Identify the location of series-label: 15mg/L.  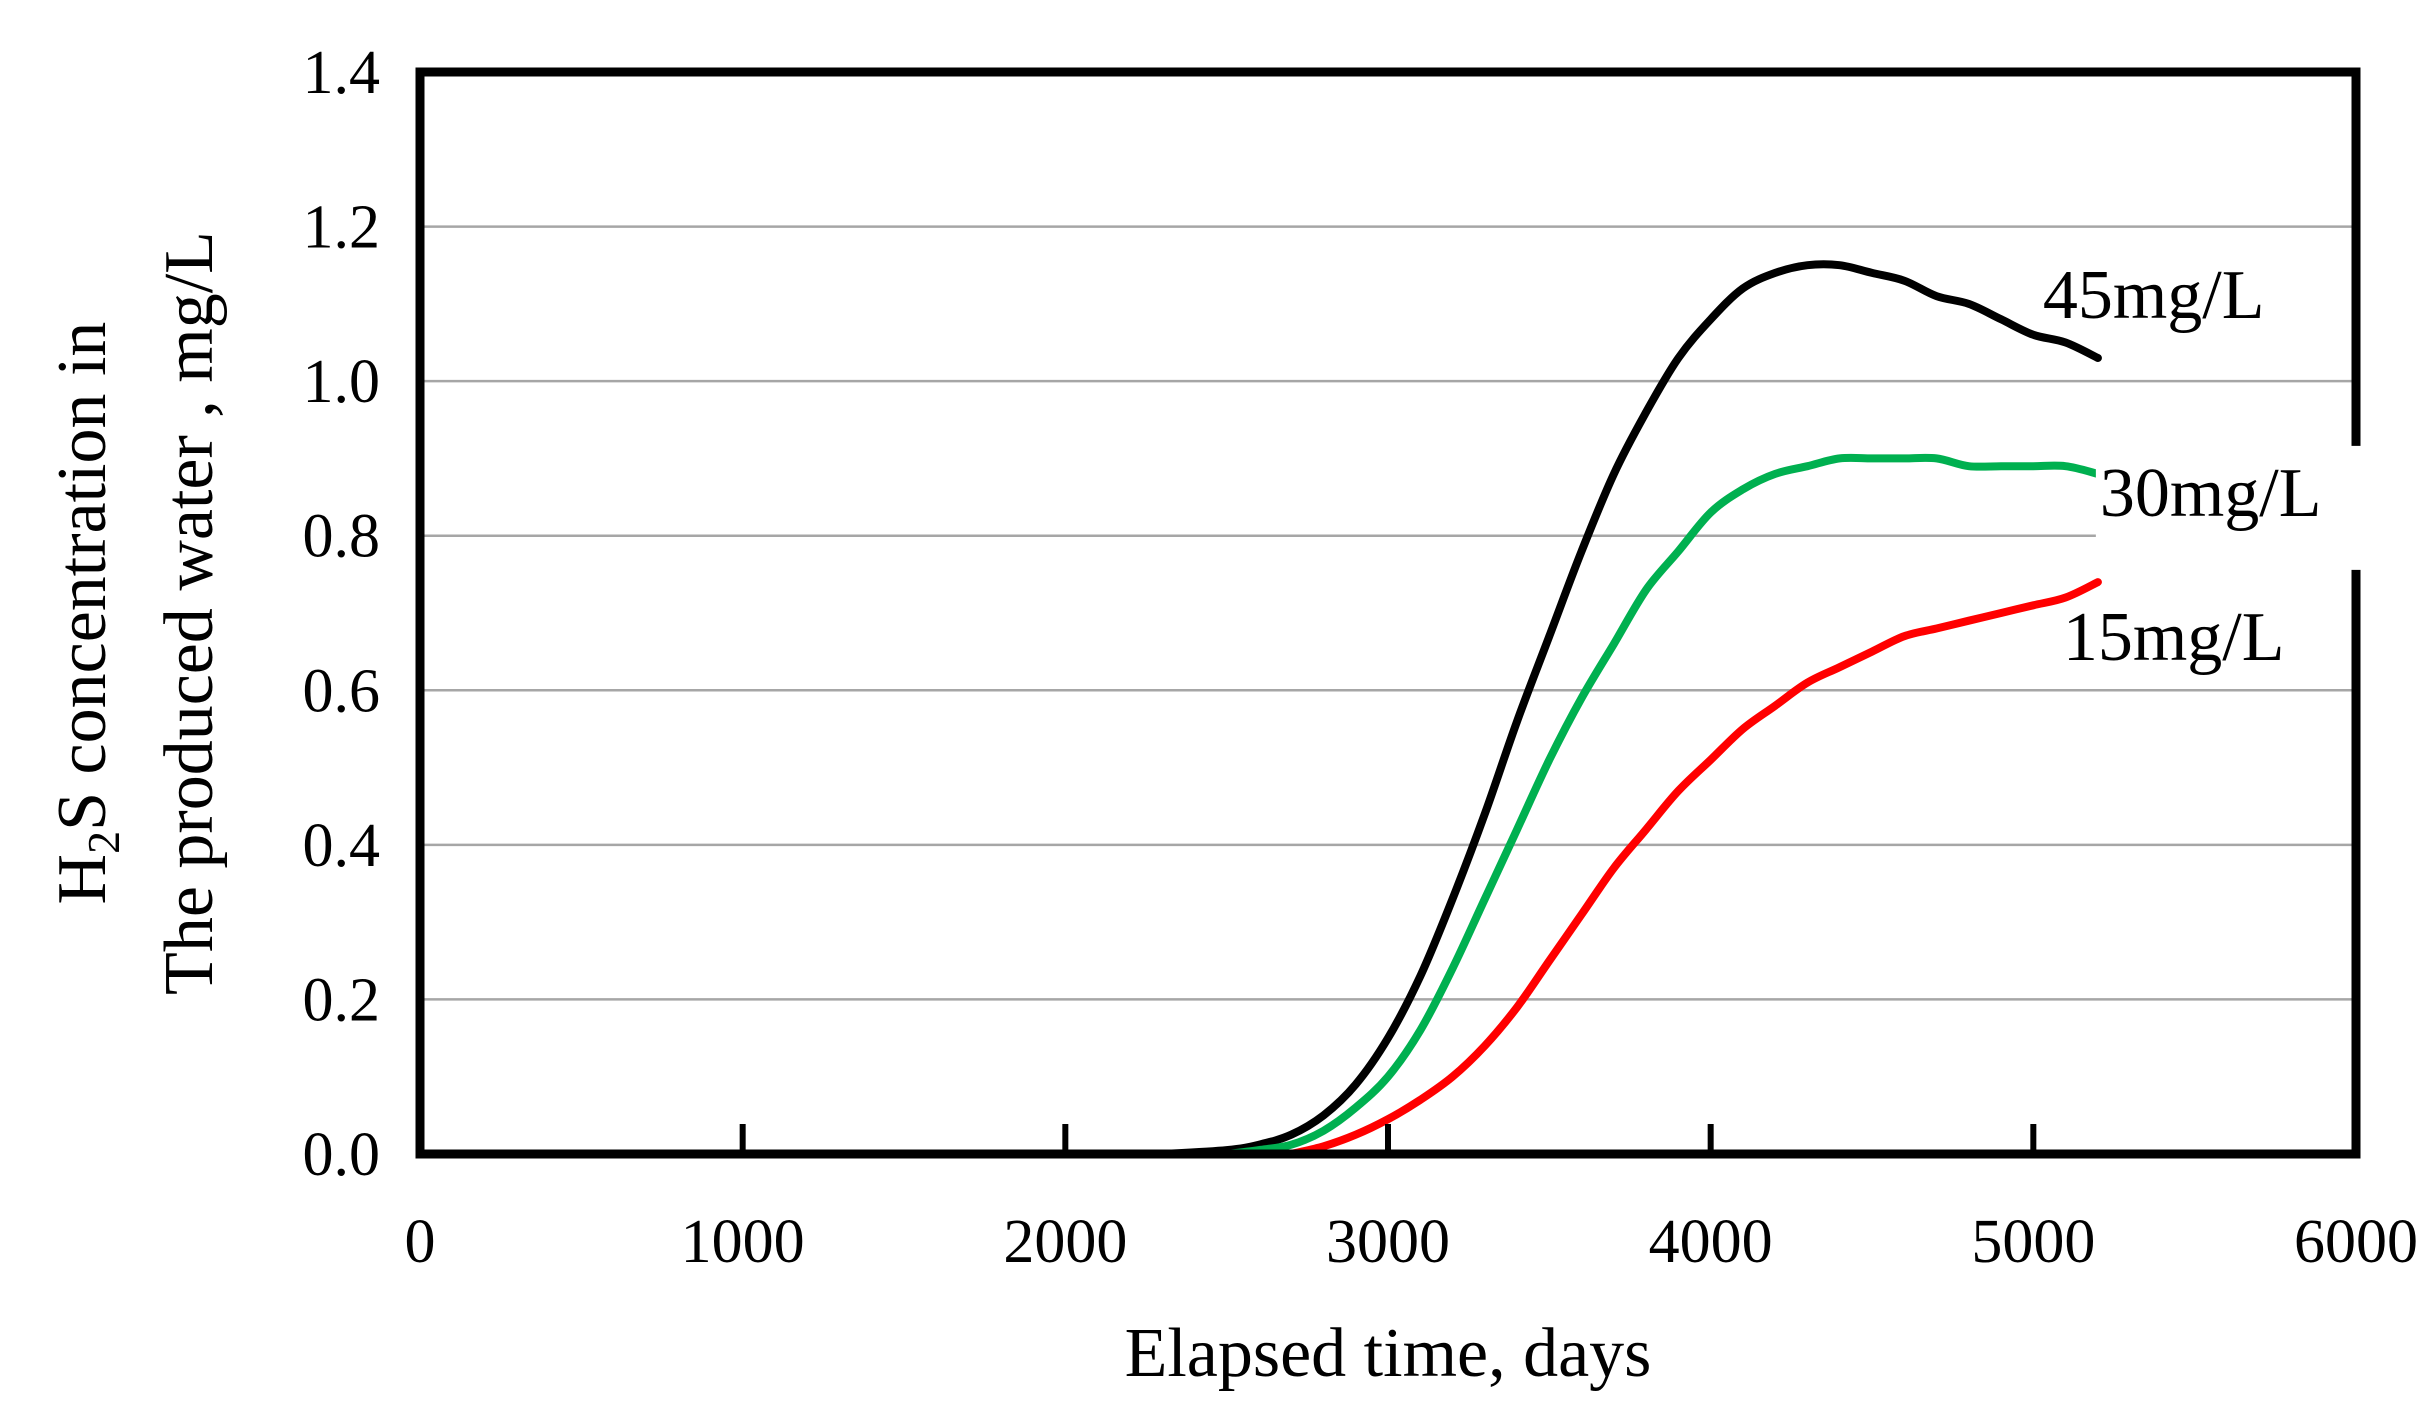
(2174, 637).